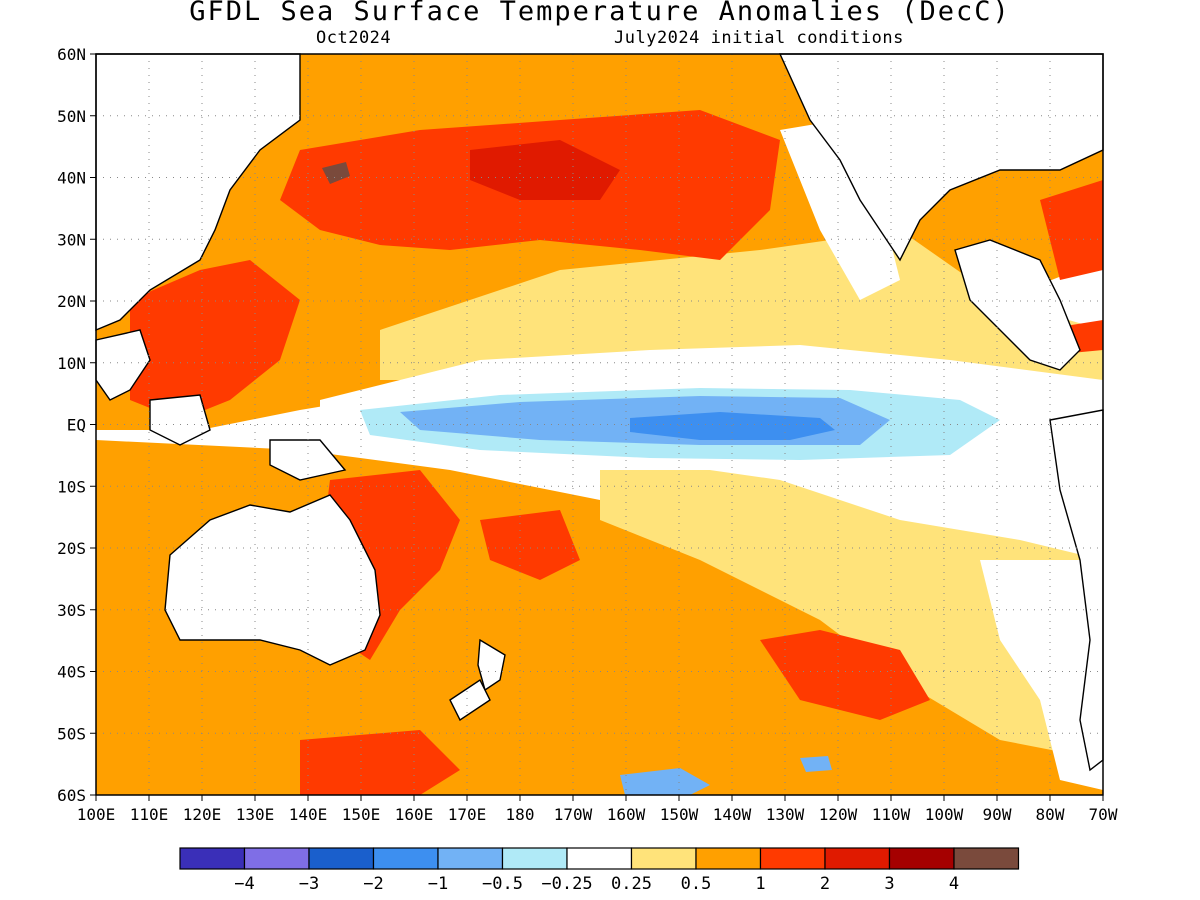  Describe the element at coordinates (840, 210) in the screenshot. I see `anomaly-region-neutral-east` at that location.